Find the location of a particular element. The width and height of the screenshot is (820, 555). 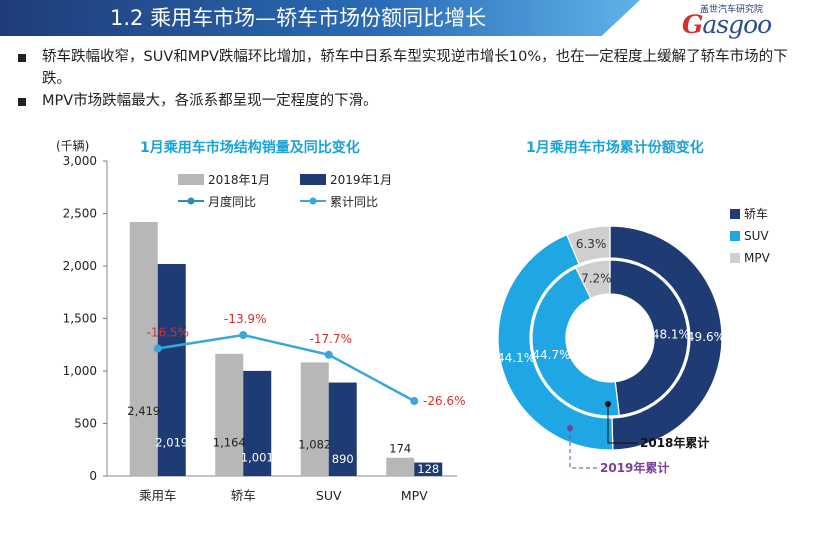

bar-2018-value-label: 174 is located at coordinates (400, 449).